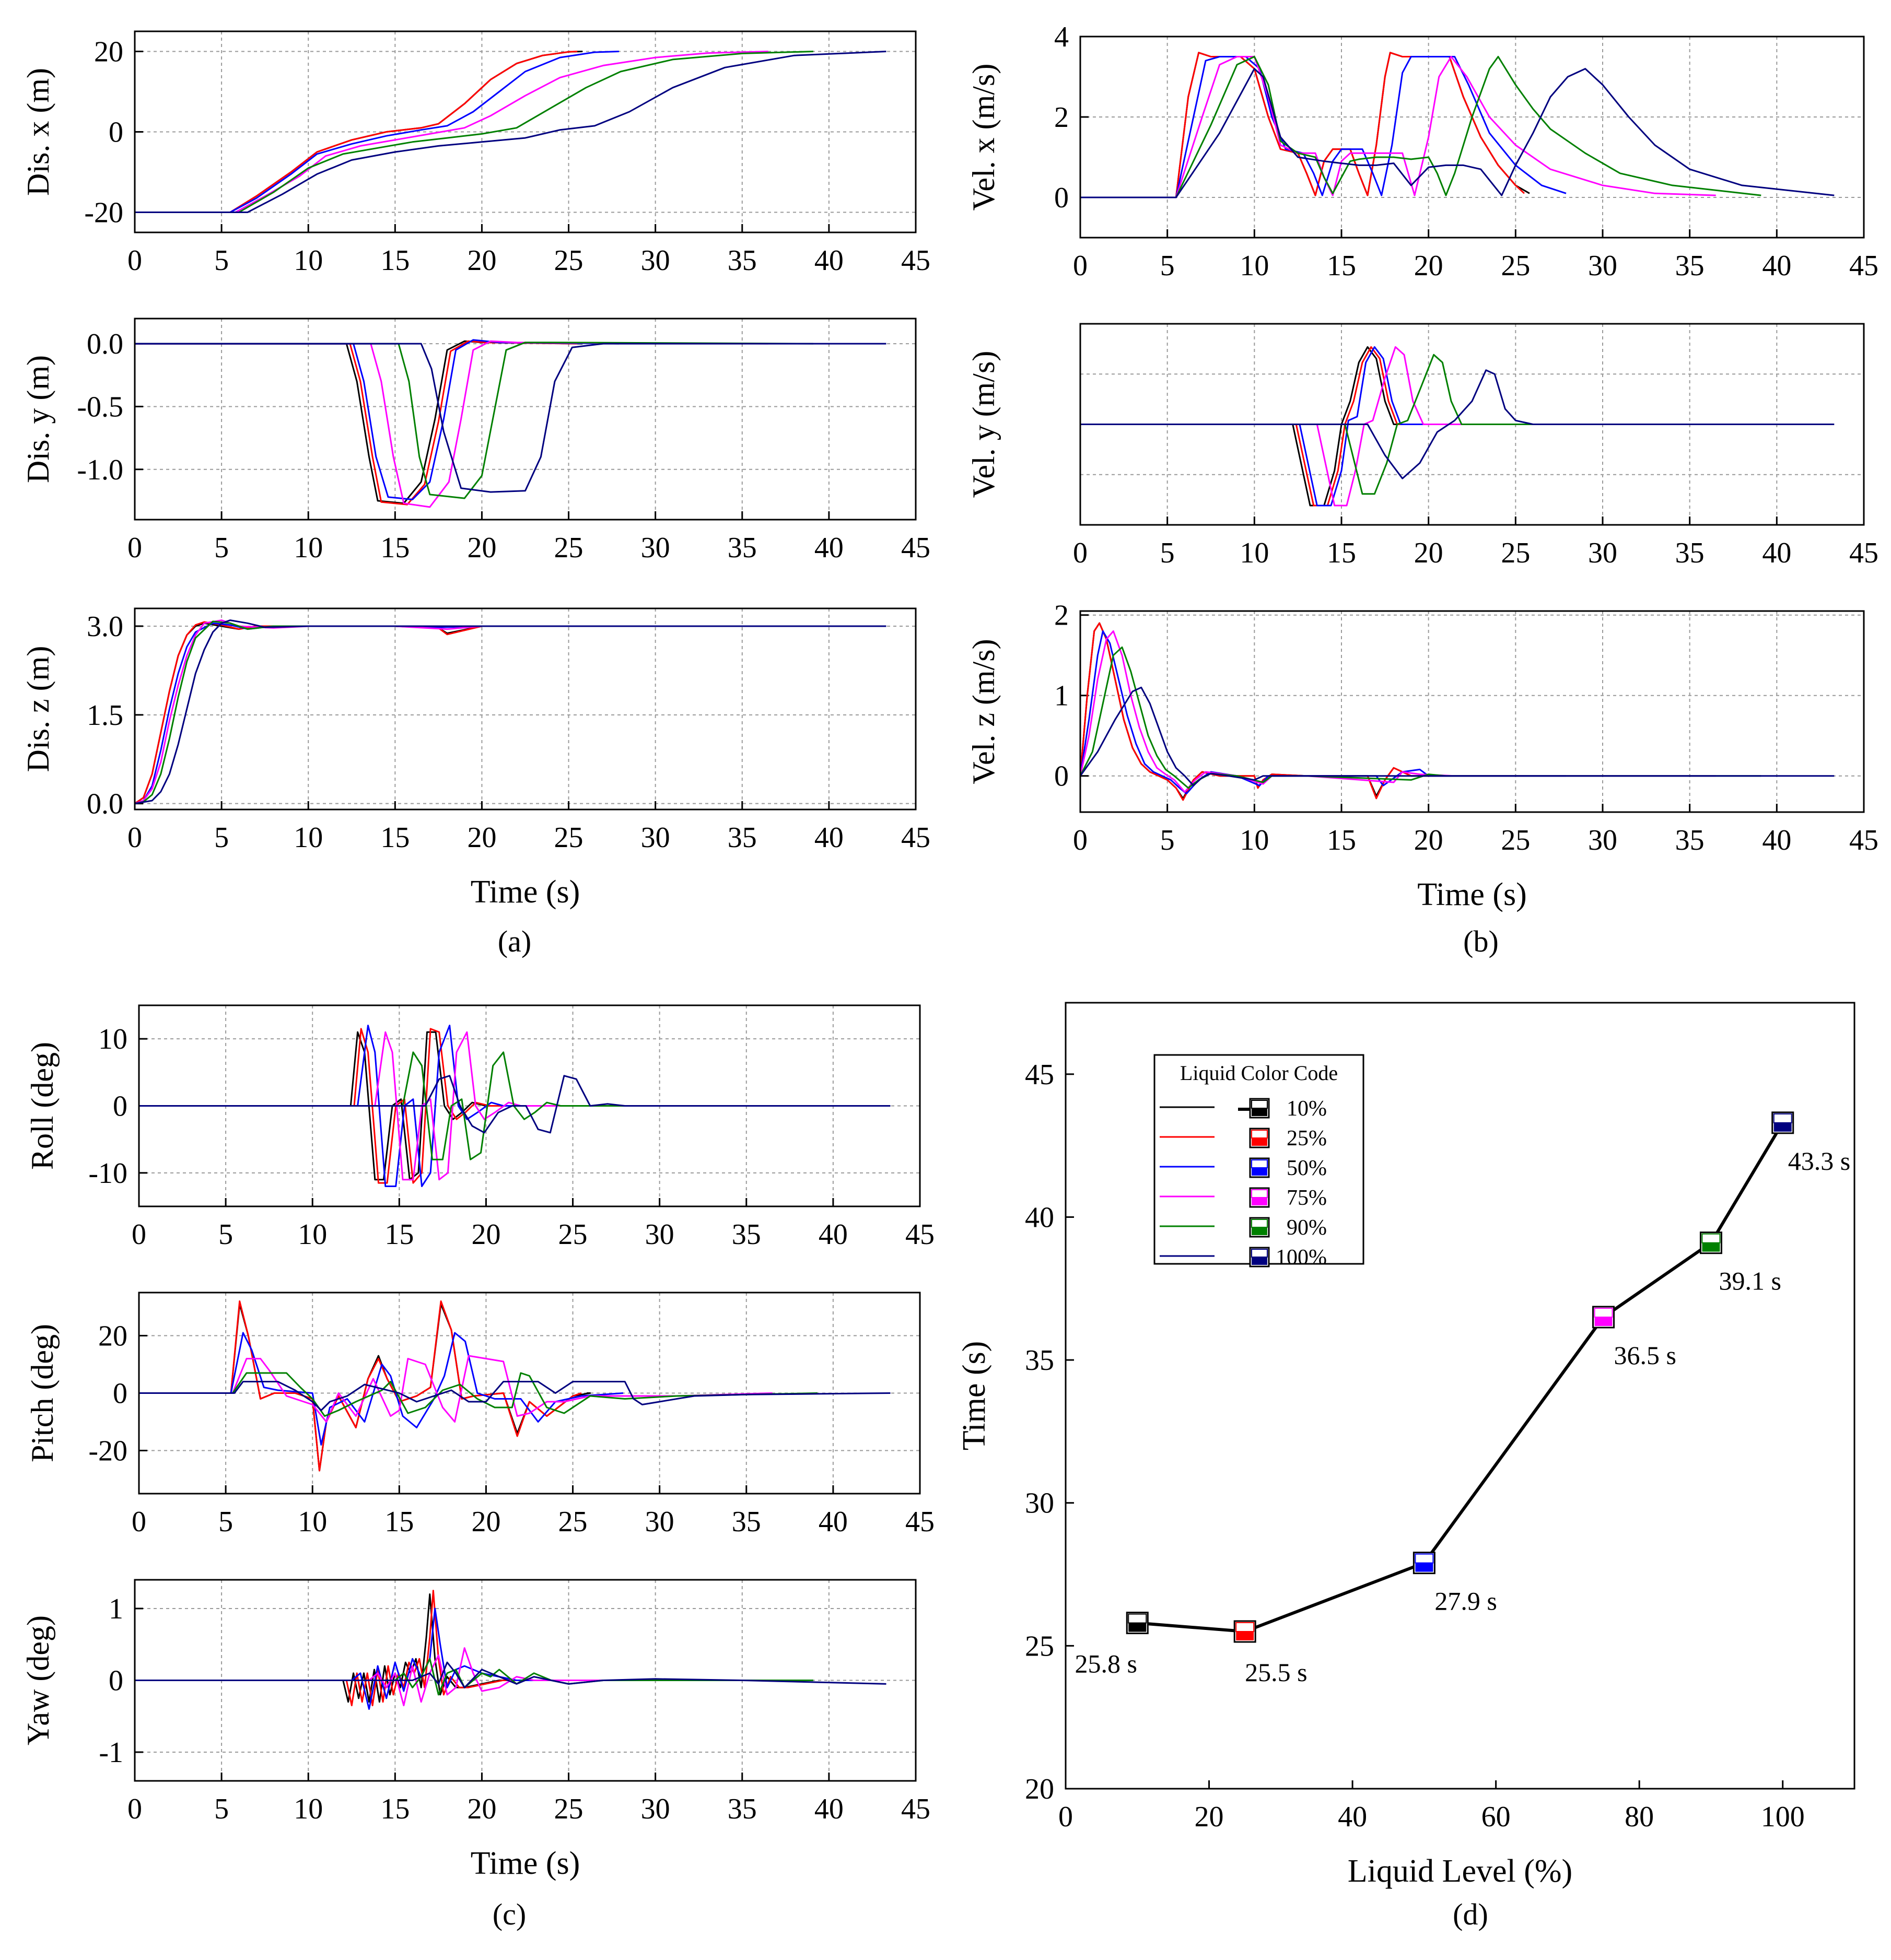  What do you see at coordinates (1039, 1646) in the screenshot?
I see `y-tick-label: 25` at bounding box center [1039, 1646].